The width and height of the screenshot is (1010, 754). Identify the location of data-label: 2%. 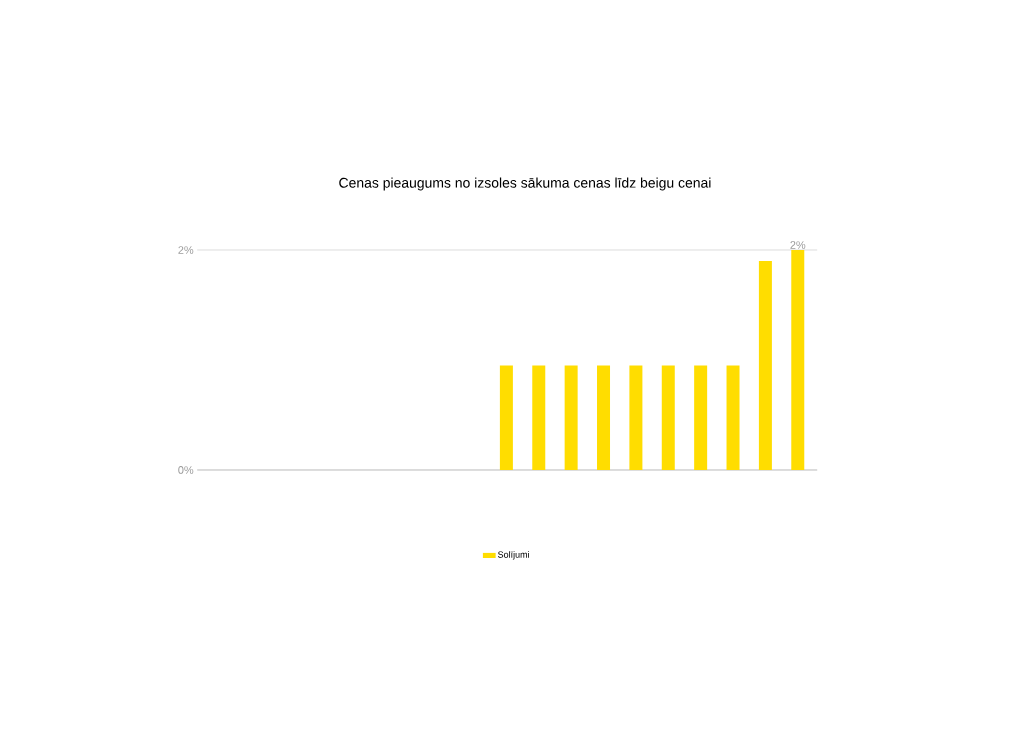
(798, 245).